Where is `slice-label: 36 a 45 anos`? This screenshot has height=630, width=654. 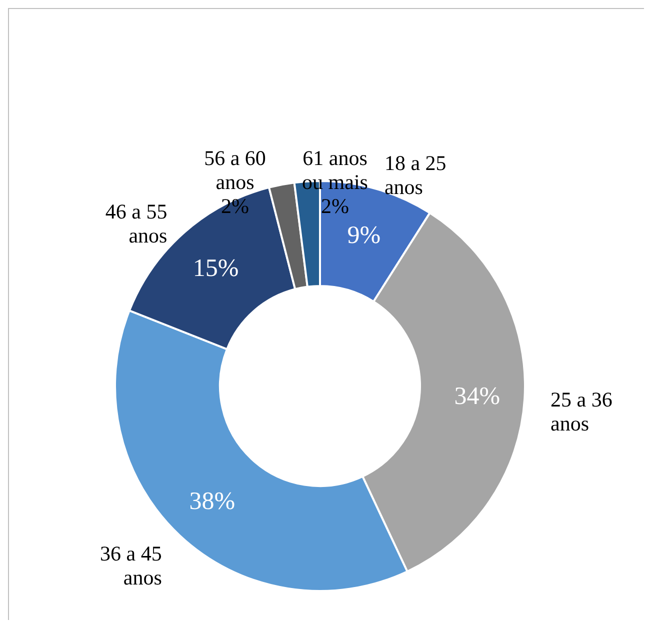
slice-label: 36 a 45 anos is located at coordinates (131, 565).